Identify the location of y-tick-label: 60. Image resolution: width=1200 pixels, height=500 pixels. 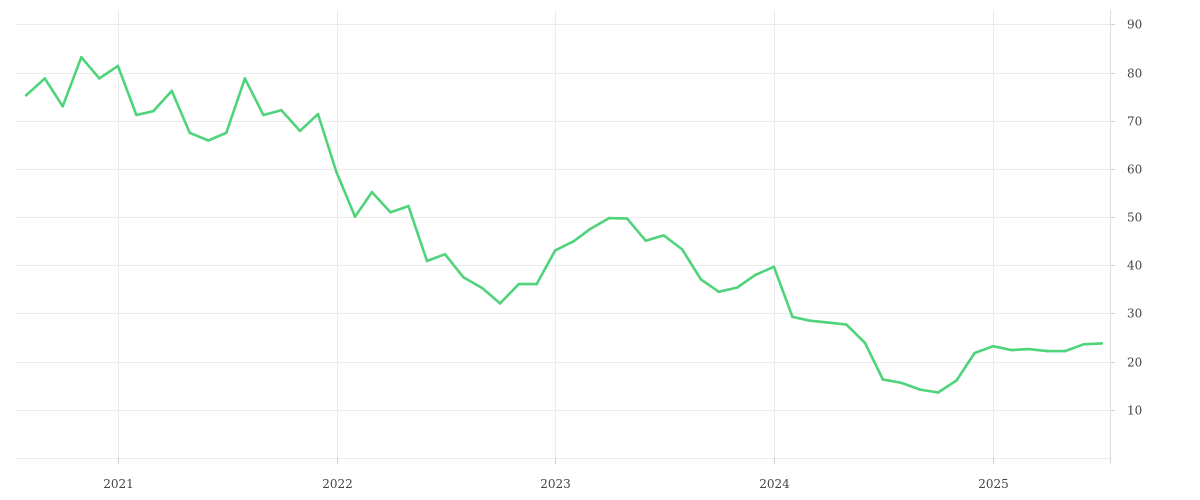
(1134, 170).